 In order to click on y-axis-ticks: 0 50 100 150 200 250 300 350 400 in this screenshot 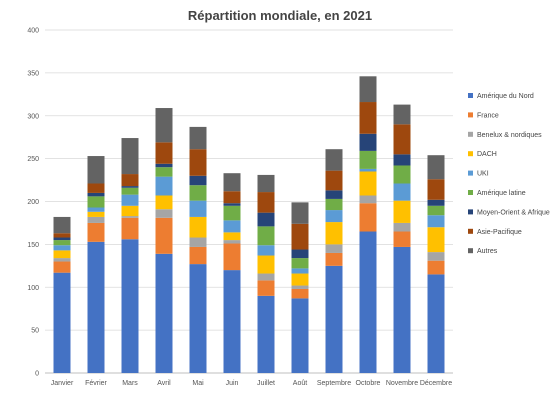, I will do `click(33, 203)`.